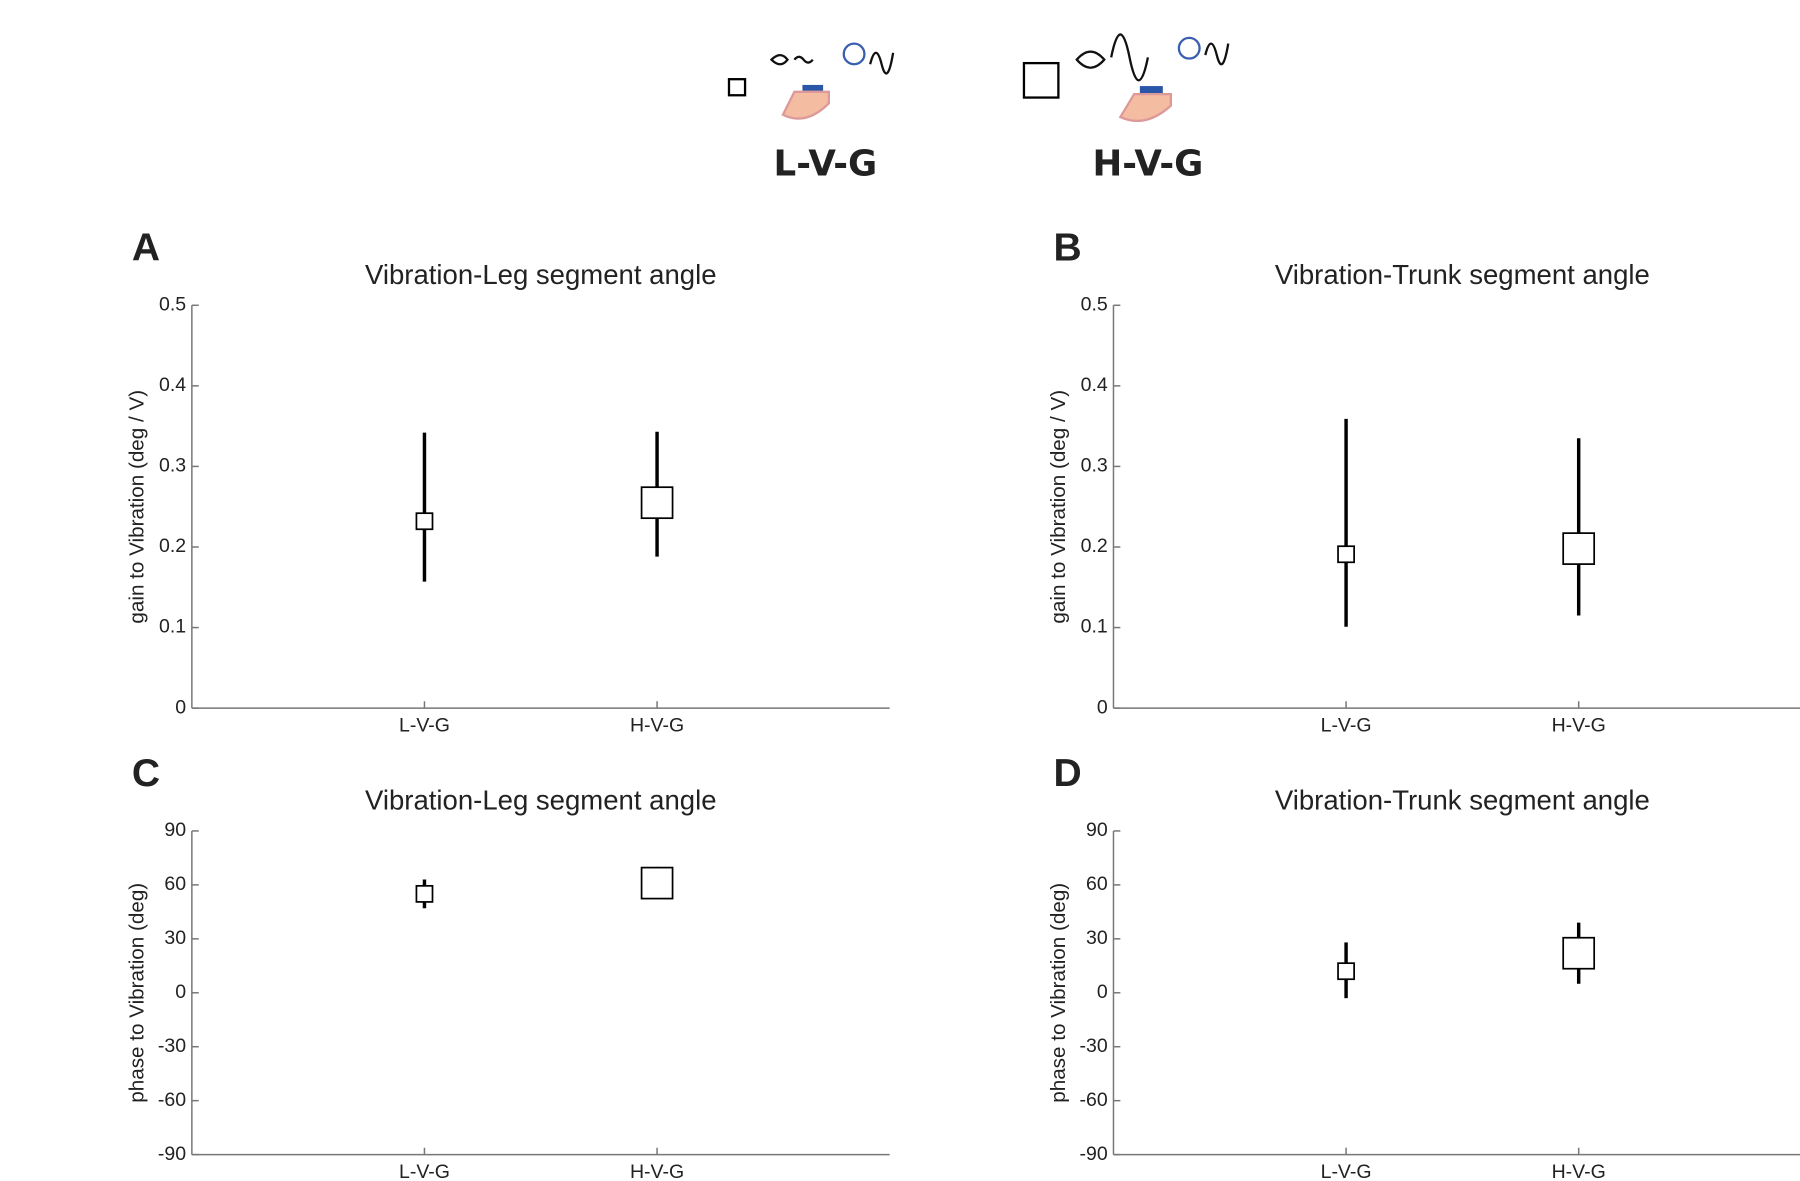  Describe the element at coordinates (826, 163) in the screenshot. I see `legend-label: L-V-G` at that location.